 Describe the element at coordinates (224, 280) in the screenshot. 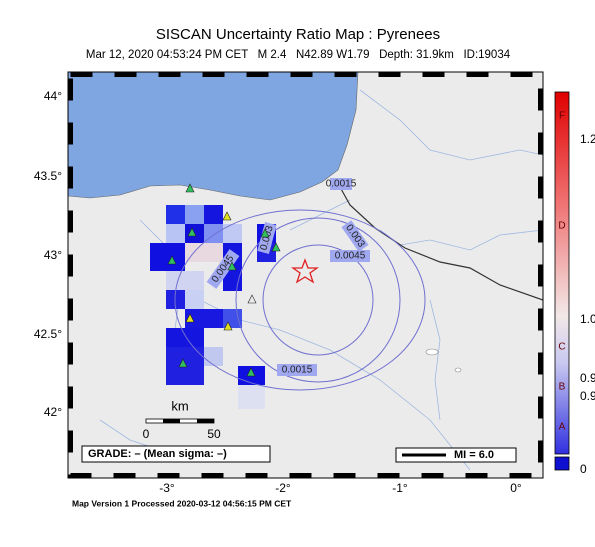

I see `stations` at that location.